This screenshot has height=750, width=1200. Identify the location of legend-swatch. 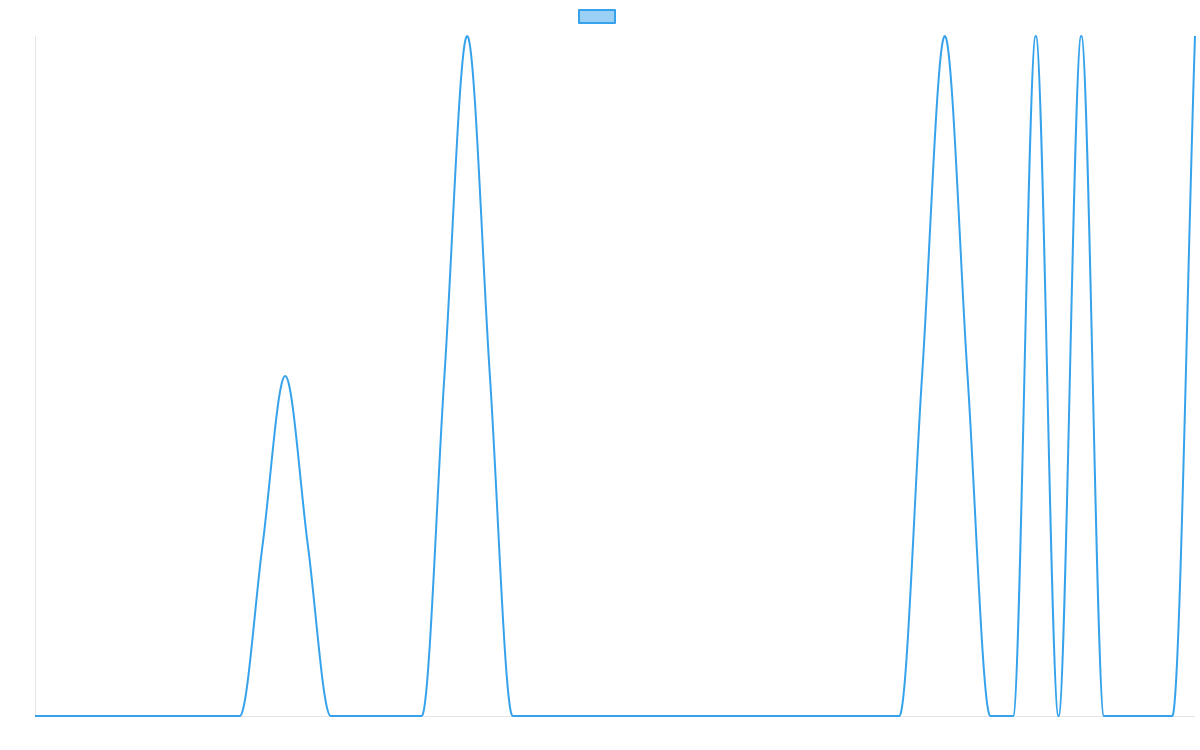
(597, 16).